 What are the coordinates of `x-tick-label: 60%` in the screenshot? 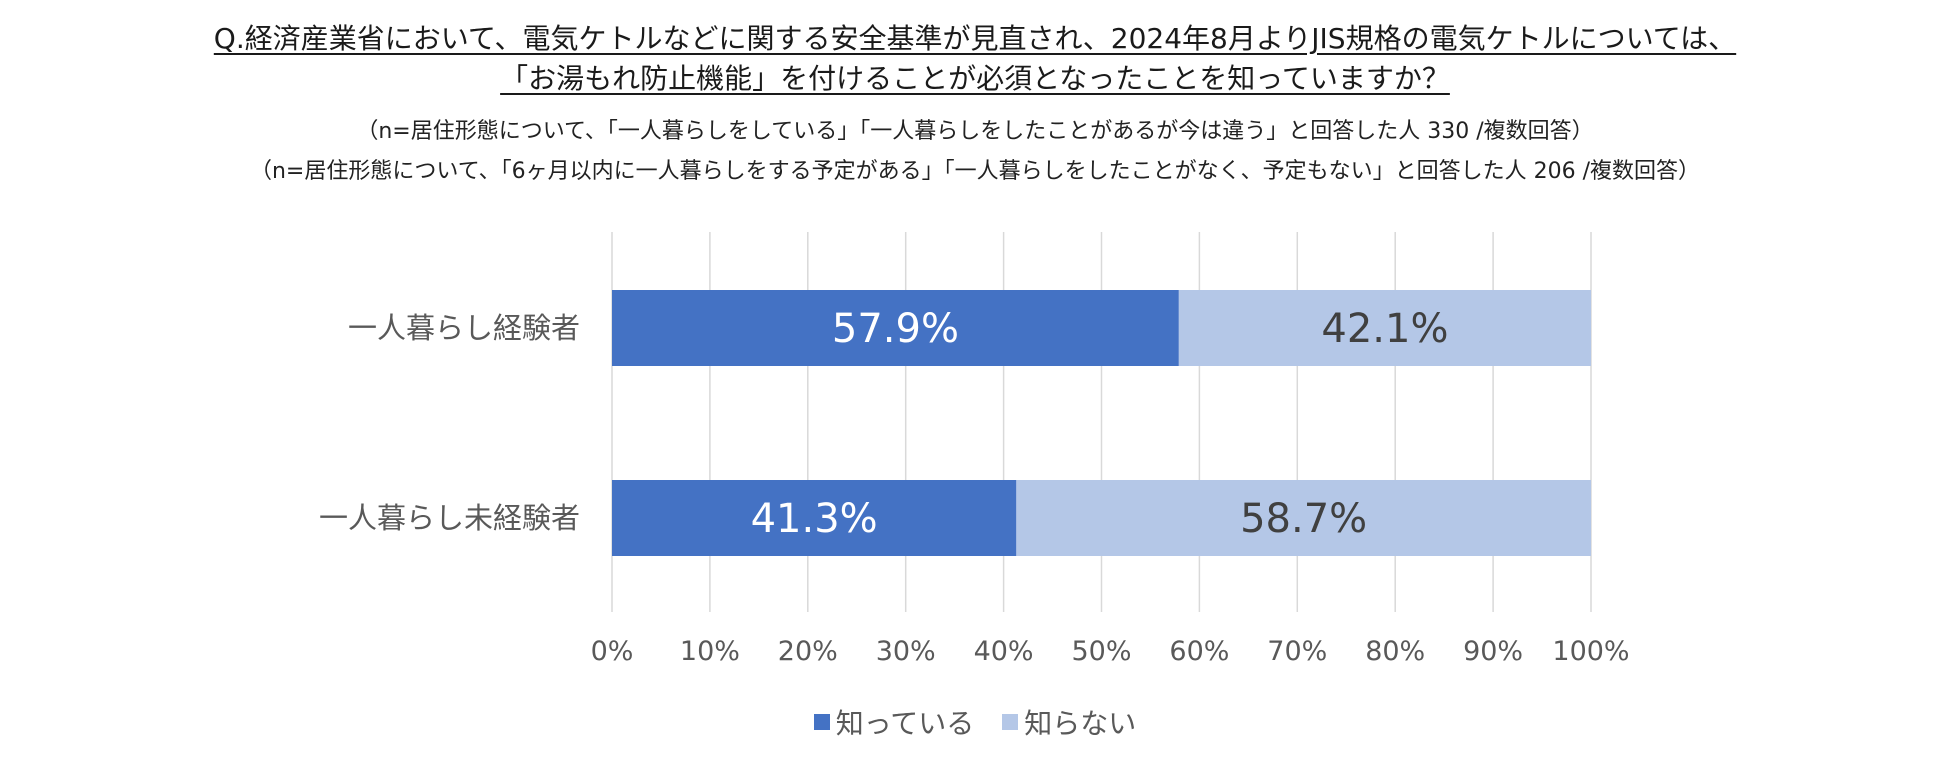 It's located at (1199, 651).